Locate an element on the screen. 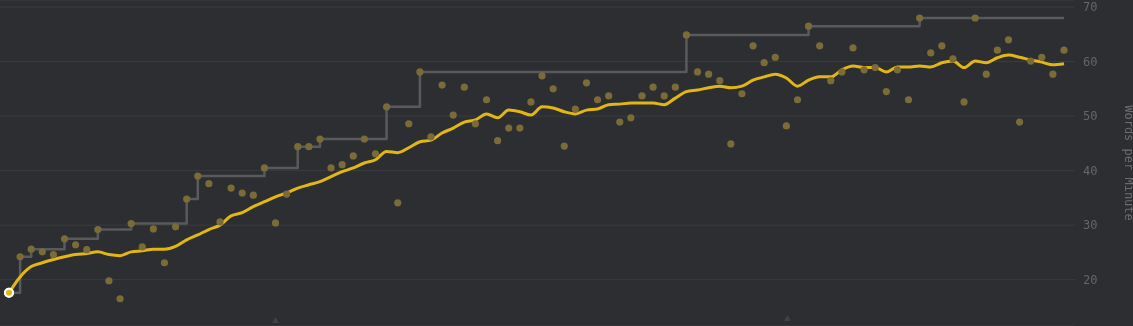 This screenshot has height=326, width=1133. y-tick-label: 50 is located at coordinates (1090, 116).